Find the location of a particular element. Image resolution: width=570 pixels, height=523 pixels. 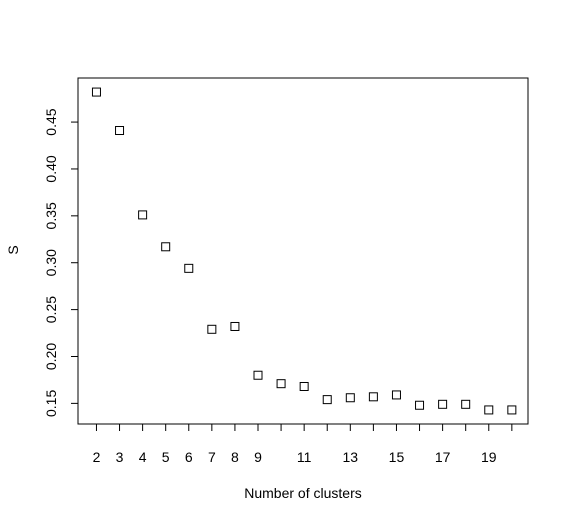

x-tick-label: 19 is located at coordinates (489, 457).